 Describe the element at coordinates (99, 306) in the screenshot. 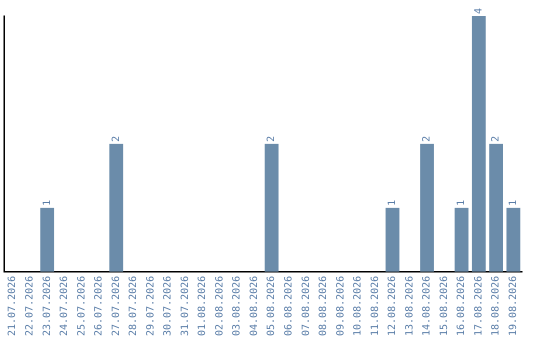

I see `x-tick-label: 26.07.2026` at that location.